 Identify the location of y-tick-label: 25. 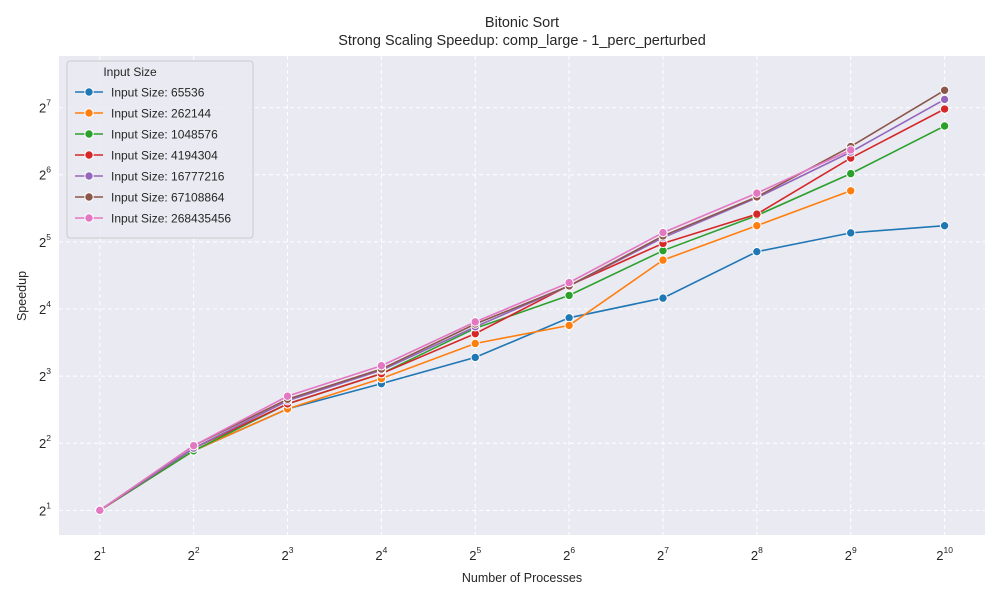
(45, 241).